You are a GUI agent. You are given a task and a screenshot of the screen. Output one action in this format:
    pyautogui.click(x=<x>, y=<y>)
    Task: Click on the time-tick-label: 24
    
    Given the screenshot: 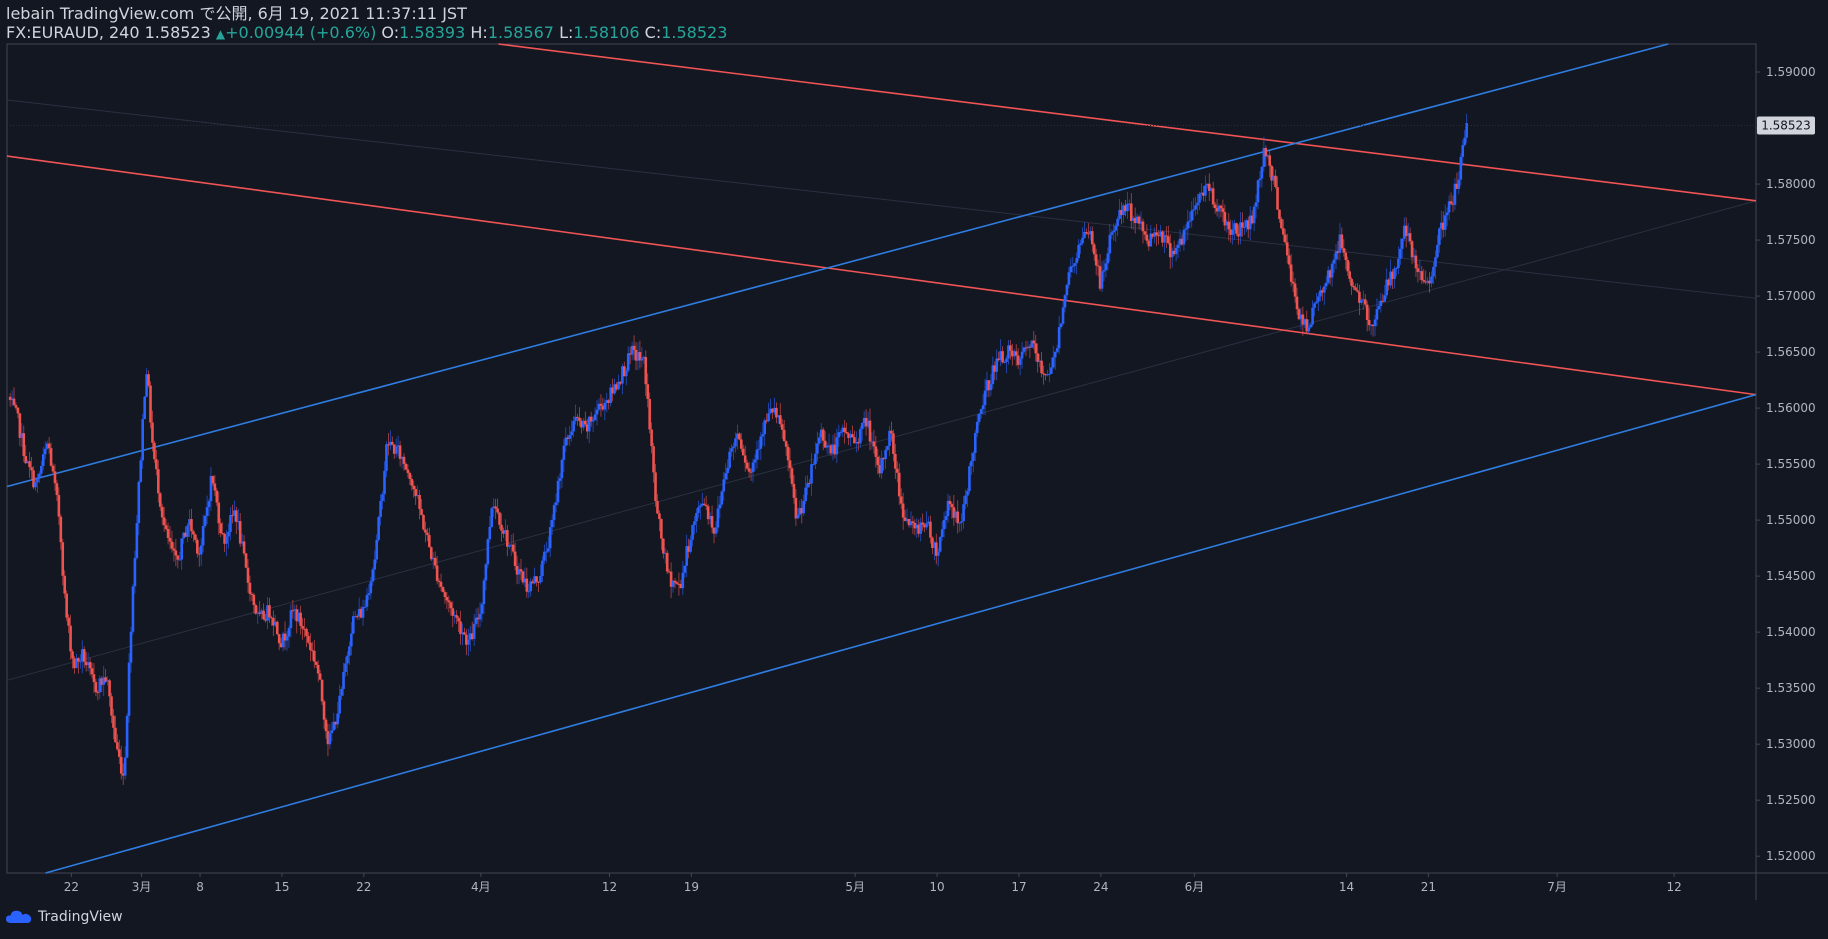 What is the action you would take?
    pyautogui.click(x=1100, y=887)
    